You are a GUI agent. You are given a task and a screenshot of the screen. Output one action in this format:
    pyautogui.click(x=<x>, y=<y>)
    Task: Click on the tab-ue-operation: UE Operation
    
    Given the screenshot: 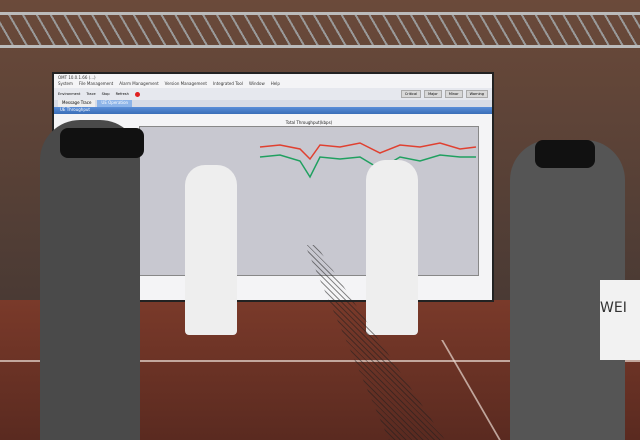 What is the action you would take?
    pyautogui.click(x=115, y=103)
    